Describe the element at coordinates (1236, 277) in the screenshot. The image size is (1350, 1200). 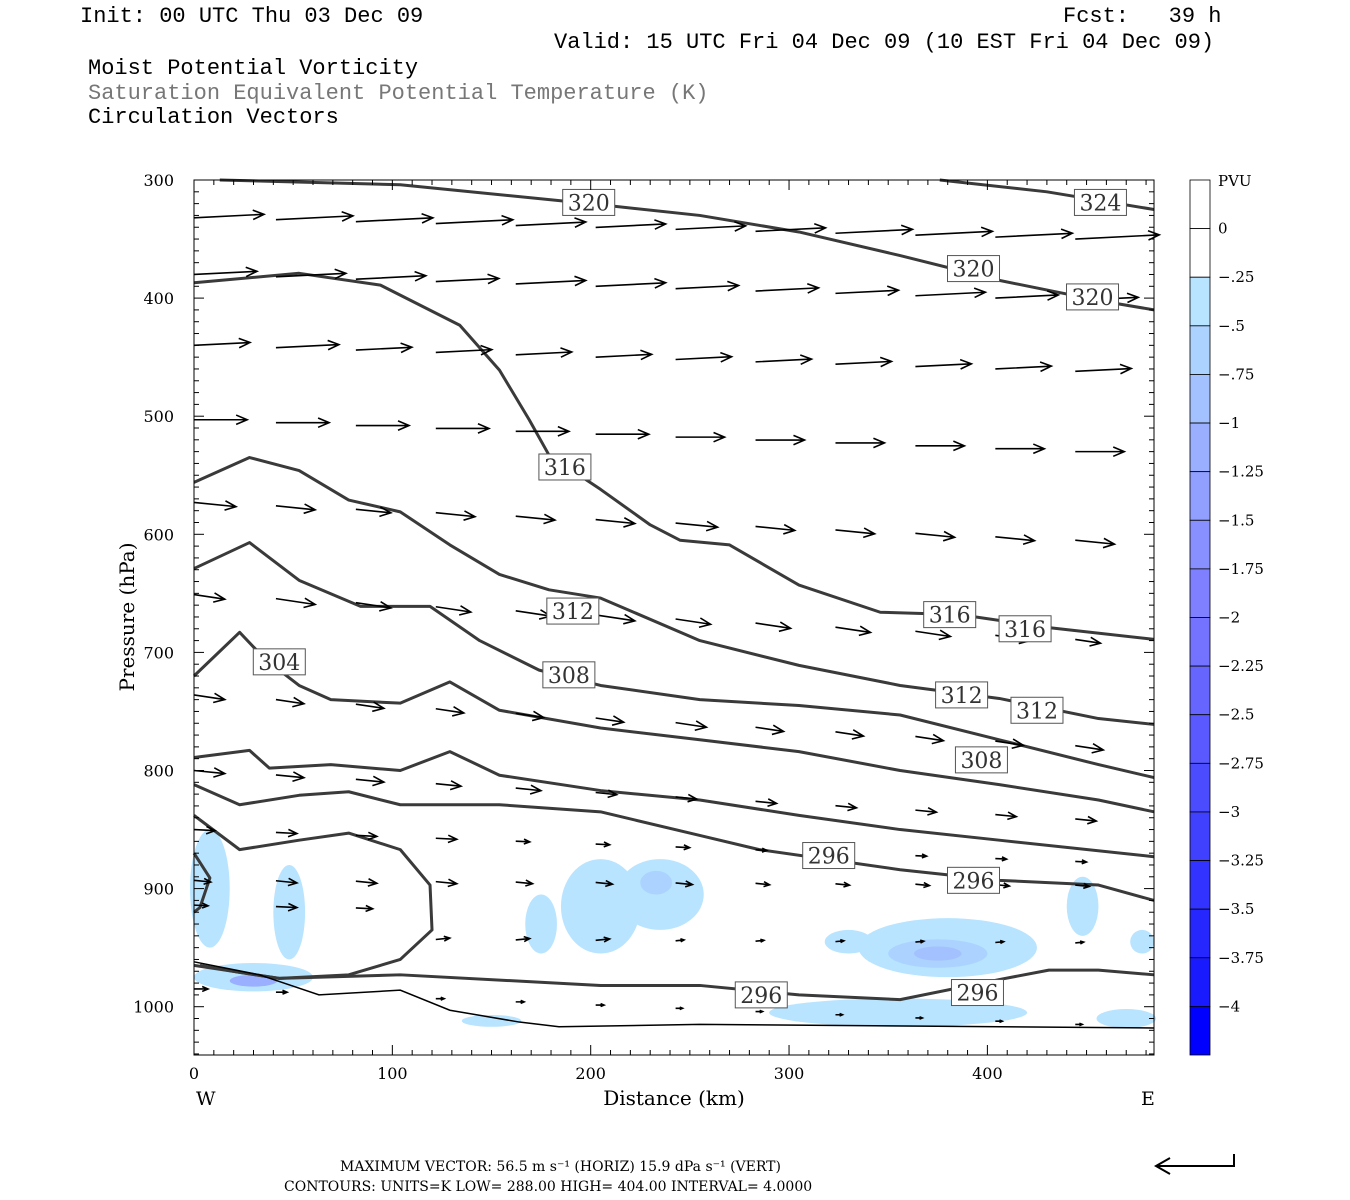
I see `colorbar-label: −.25` at that location.